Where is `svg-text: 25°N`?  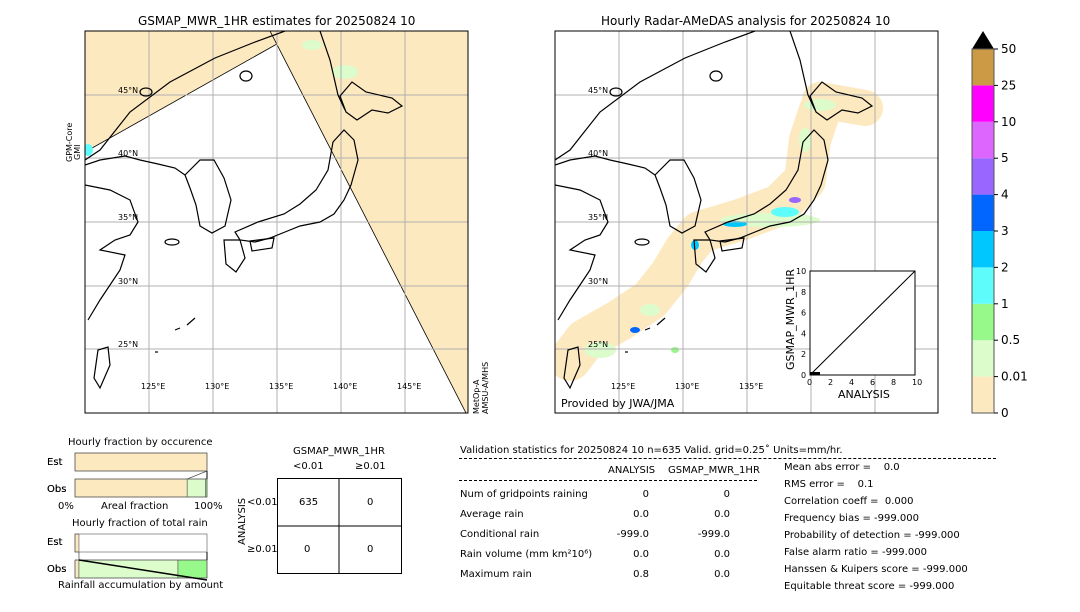
svg-text: 25°N is located at coordinates (598, 344).